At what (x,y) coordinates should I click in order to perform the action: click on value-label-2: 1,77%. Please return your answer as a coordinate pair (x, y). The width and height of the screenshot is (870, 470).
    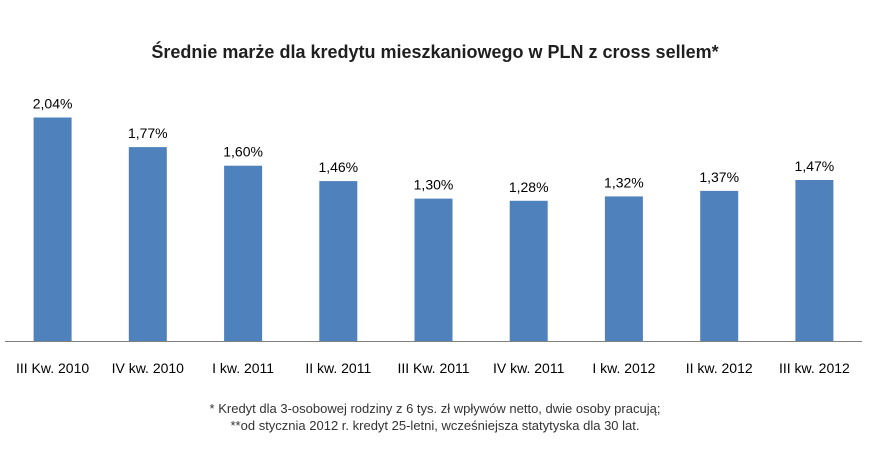
    Looking at the image, I should click on (148, 133).